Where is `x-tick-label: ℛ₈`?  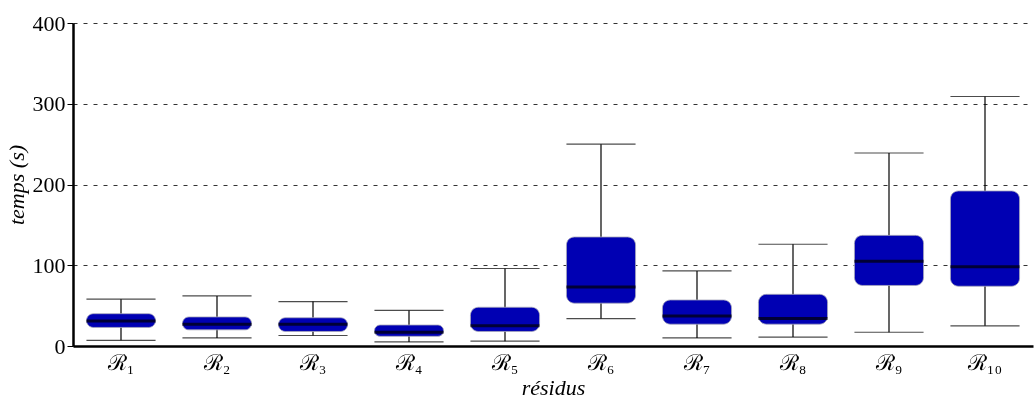 x-tick-label: ℛ₈ is located at coordinates (792, 362).